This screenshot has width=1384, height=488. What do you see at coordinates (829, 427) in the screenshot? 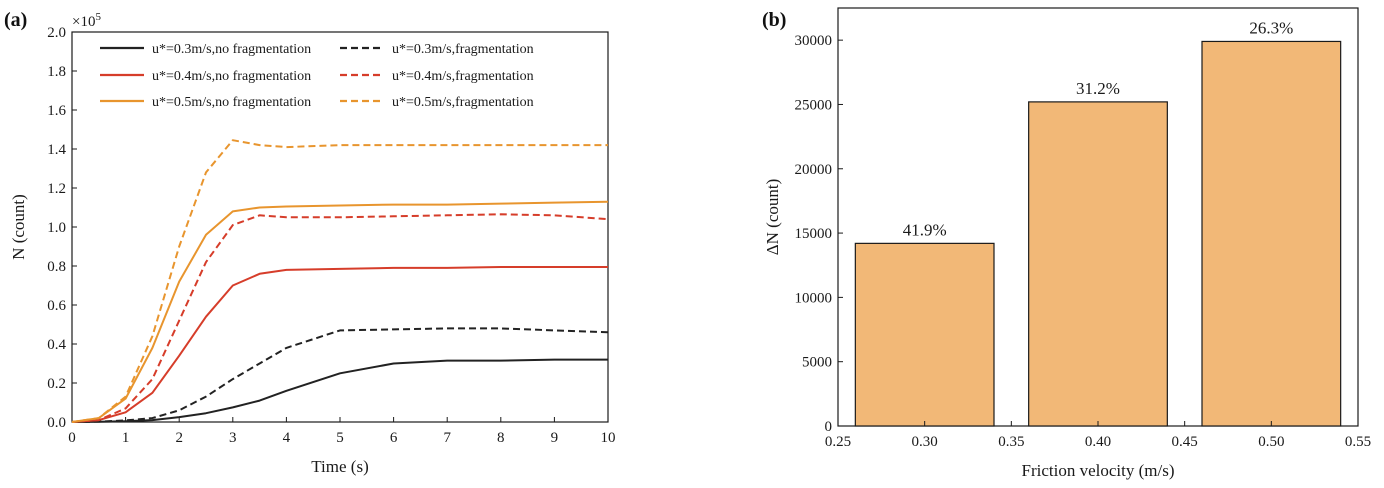
I see `y-tick-label: 0` at bounding box center [829, 427].